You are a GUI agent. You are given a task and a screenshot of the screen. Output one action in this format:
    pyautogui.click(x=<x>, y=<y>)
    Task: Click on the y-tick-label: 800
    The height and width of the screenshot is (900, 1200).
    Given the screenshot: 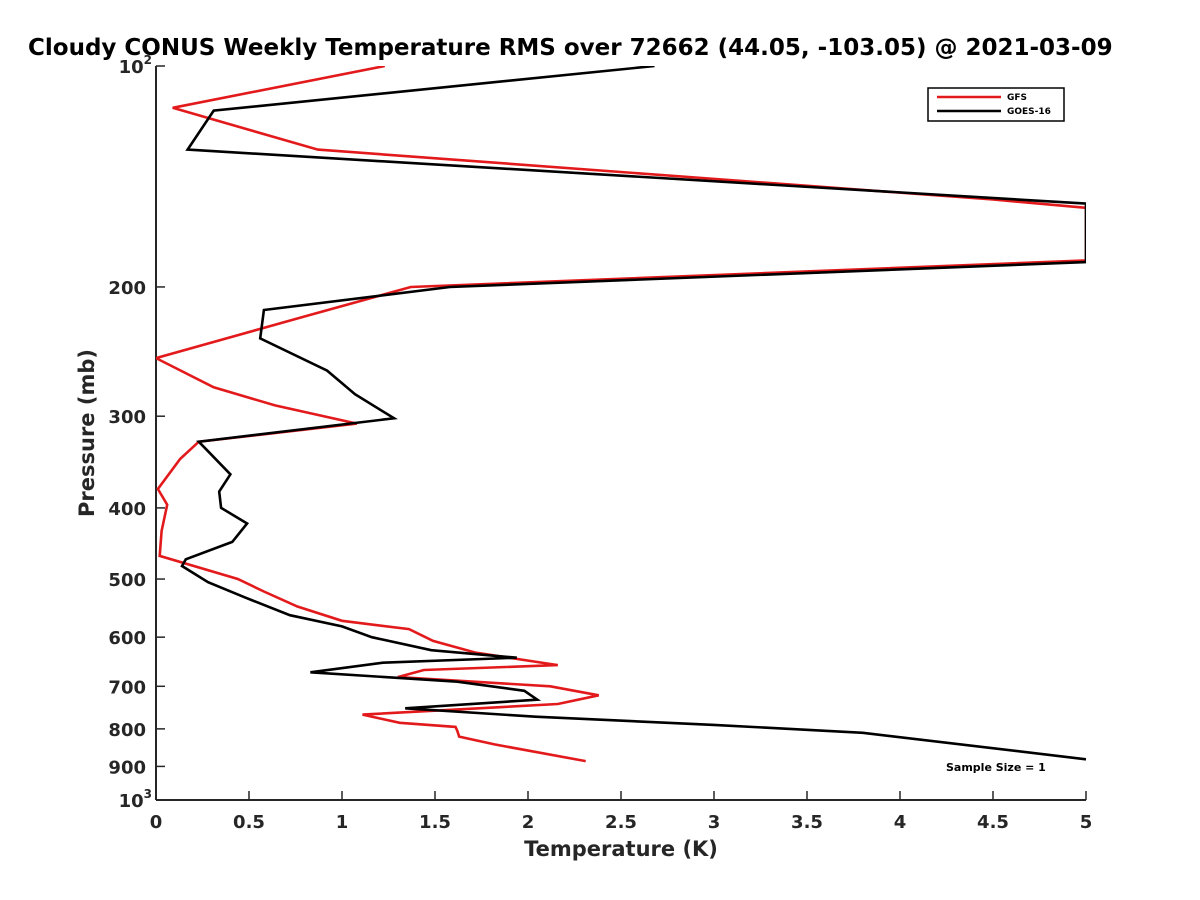 What is the action you would take?
    pyautogui.click(x=127, y=730)
    